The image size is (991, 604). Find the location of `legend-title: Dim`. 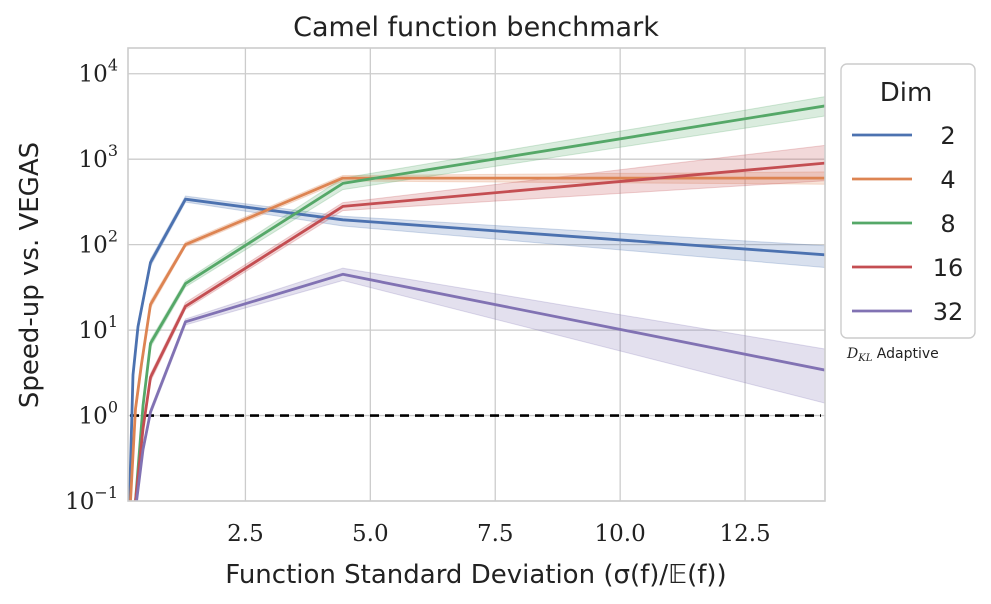

legend-title: Dim is located at coordinates (906, 93).